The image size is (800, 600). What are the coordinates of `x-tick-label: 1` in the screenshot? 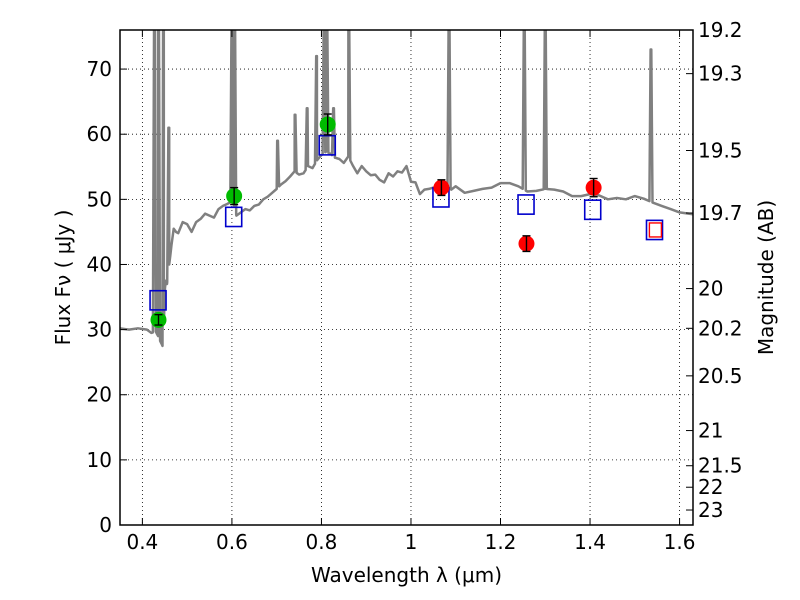 It's located at (411, 542).